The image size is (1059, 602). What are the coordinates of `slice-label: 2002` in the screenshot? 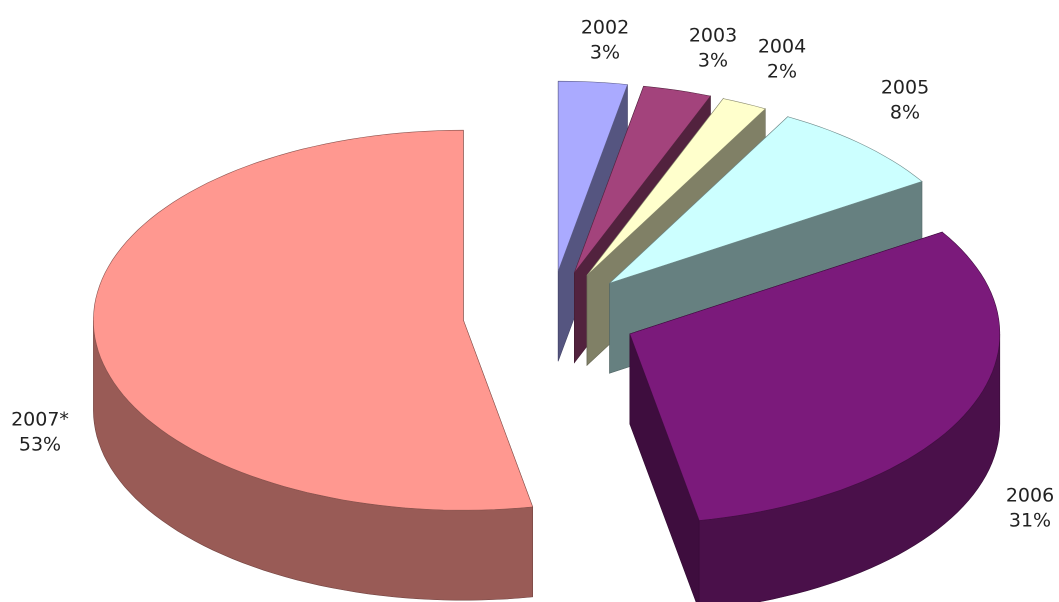 It's located at (605, 28).